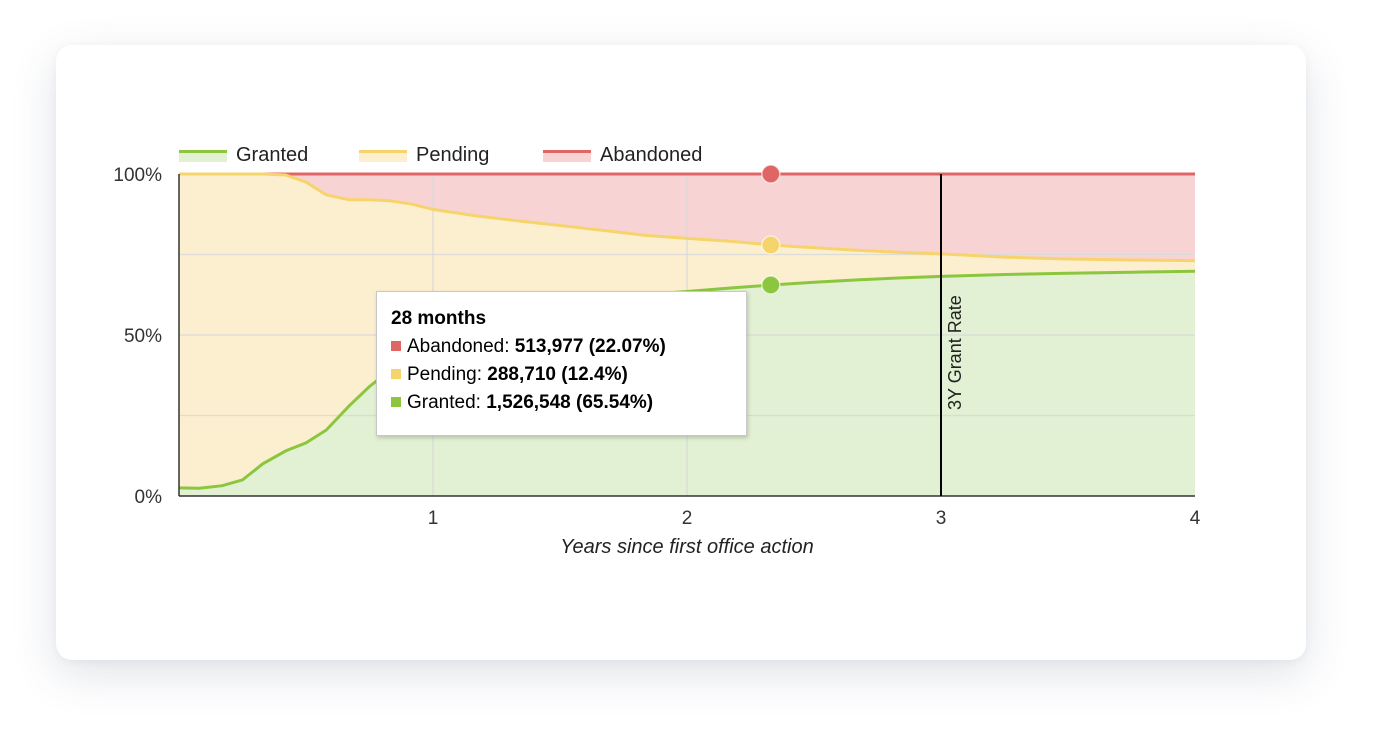  Describe the element at coordinates (941, 518) in the screenshot. I see `x-tick-label: 3` at that location.